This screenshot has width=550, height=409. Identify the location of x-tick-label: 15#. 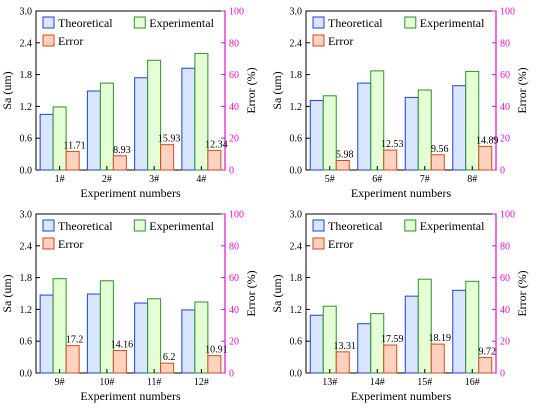
(424, 382).